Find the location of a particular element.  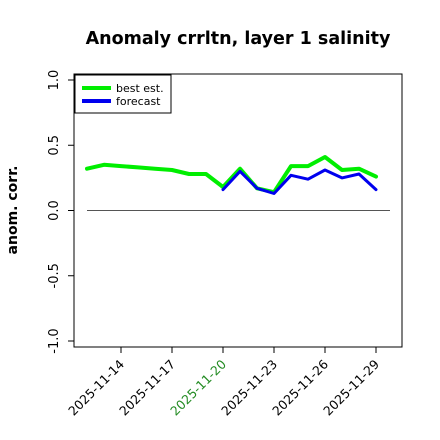

y-tick-label: 0.0 is located at coordinates (54, 210).